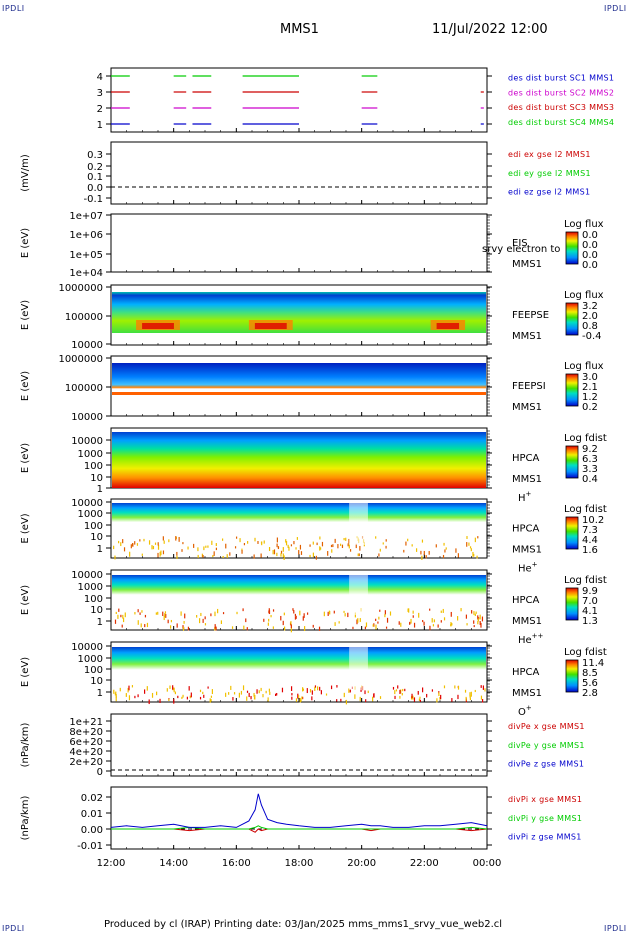  I want to click on hpca-gap, so click(358, 668).